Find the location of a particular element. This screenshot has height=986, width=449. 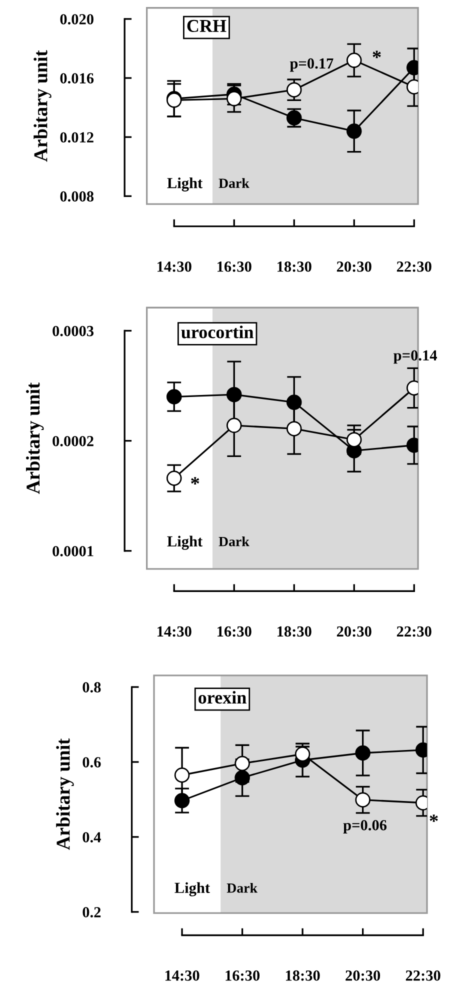

y-tick-label: 0.008 is located at coordinates (77, 196).